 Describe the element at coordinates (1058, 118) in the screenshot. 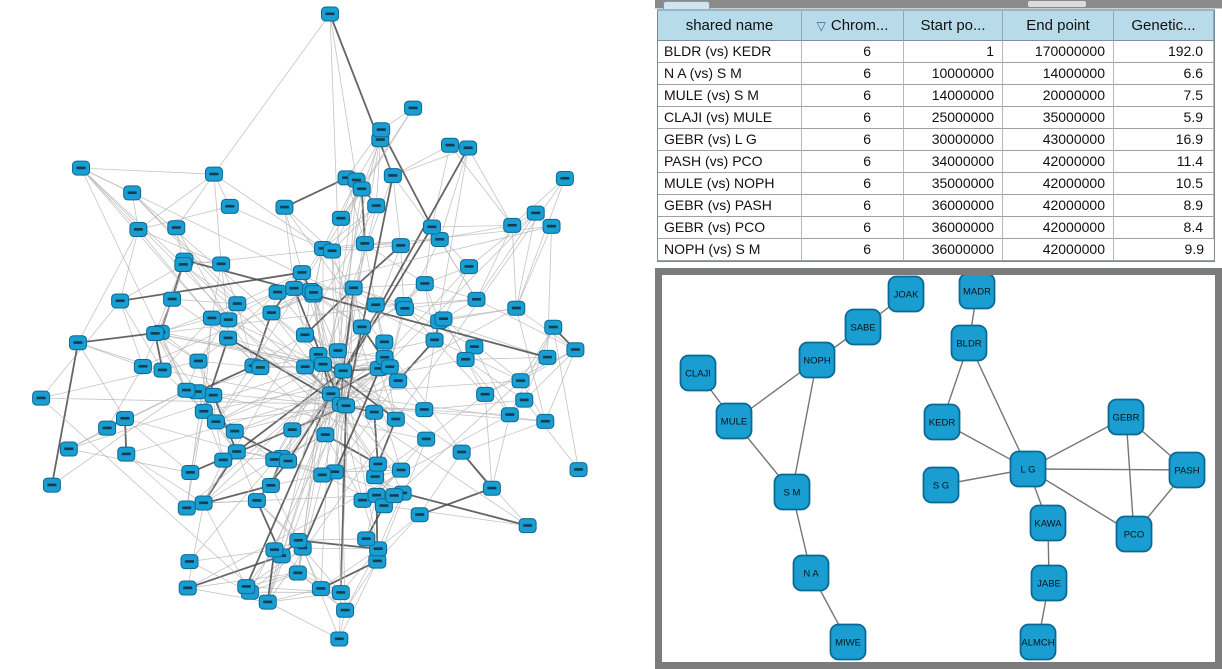

I see `table-cell-end: 35000000` at that location.